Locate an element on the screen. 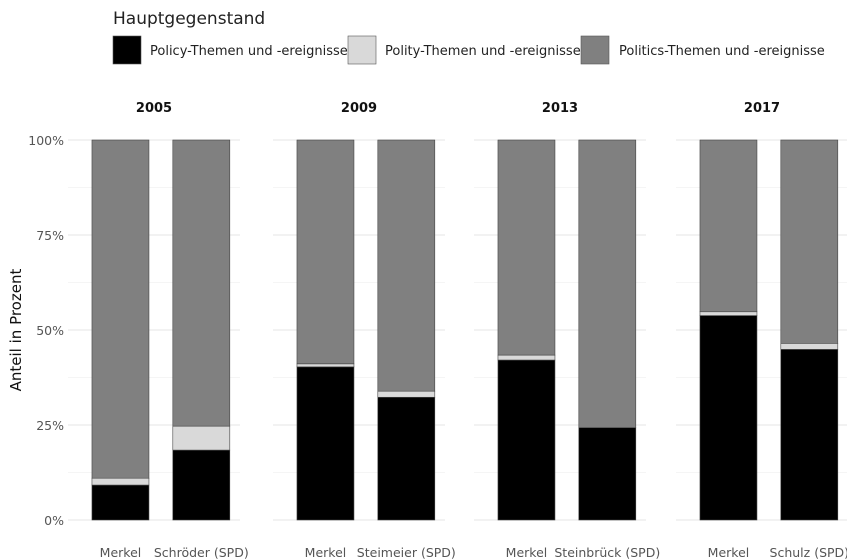  facet-title-2009: 2009 is located at coordinates (359, 108).